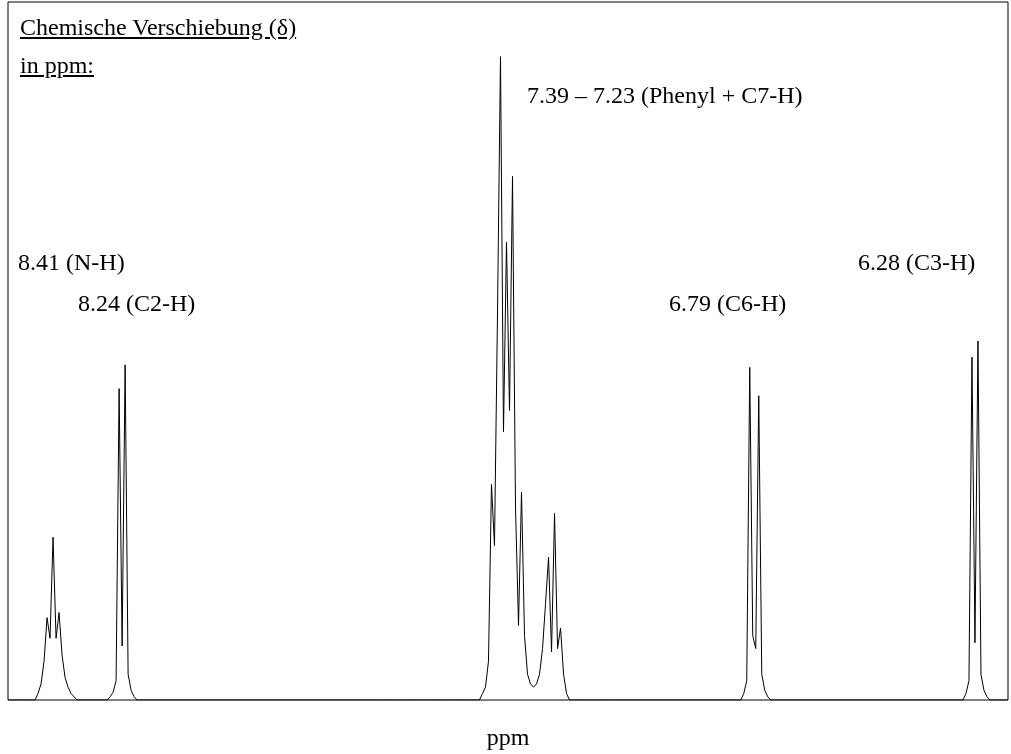  I want to click on annotation: 7.39 – 7.23 (Phenyl + C7-H), so click(665, 95).